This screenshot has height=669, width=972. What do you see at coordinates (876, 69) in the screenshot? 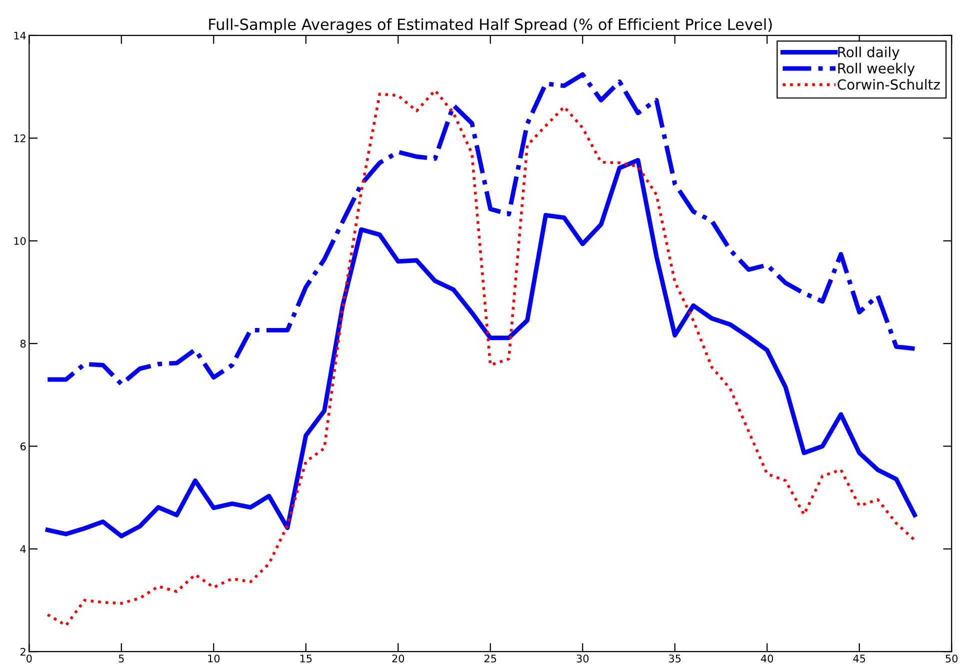
I see `legend-label: Roll weekly` at bounding box center [876, 69].